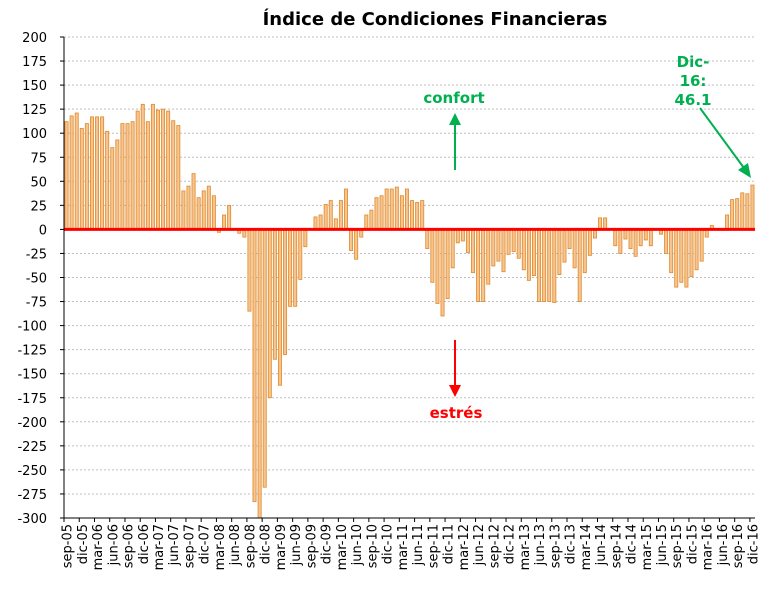  I want to click on x-tick-label: sep-05, so click(68, 546).